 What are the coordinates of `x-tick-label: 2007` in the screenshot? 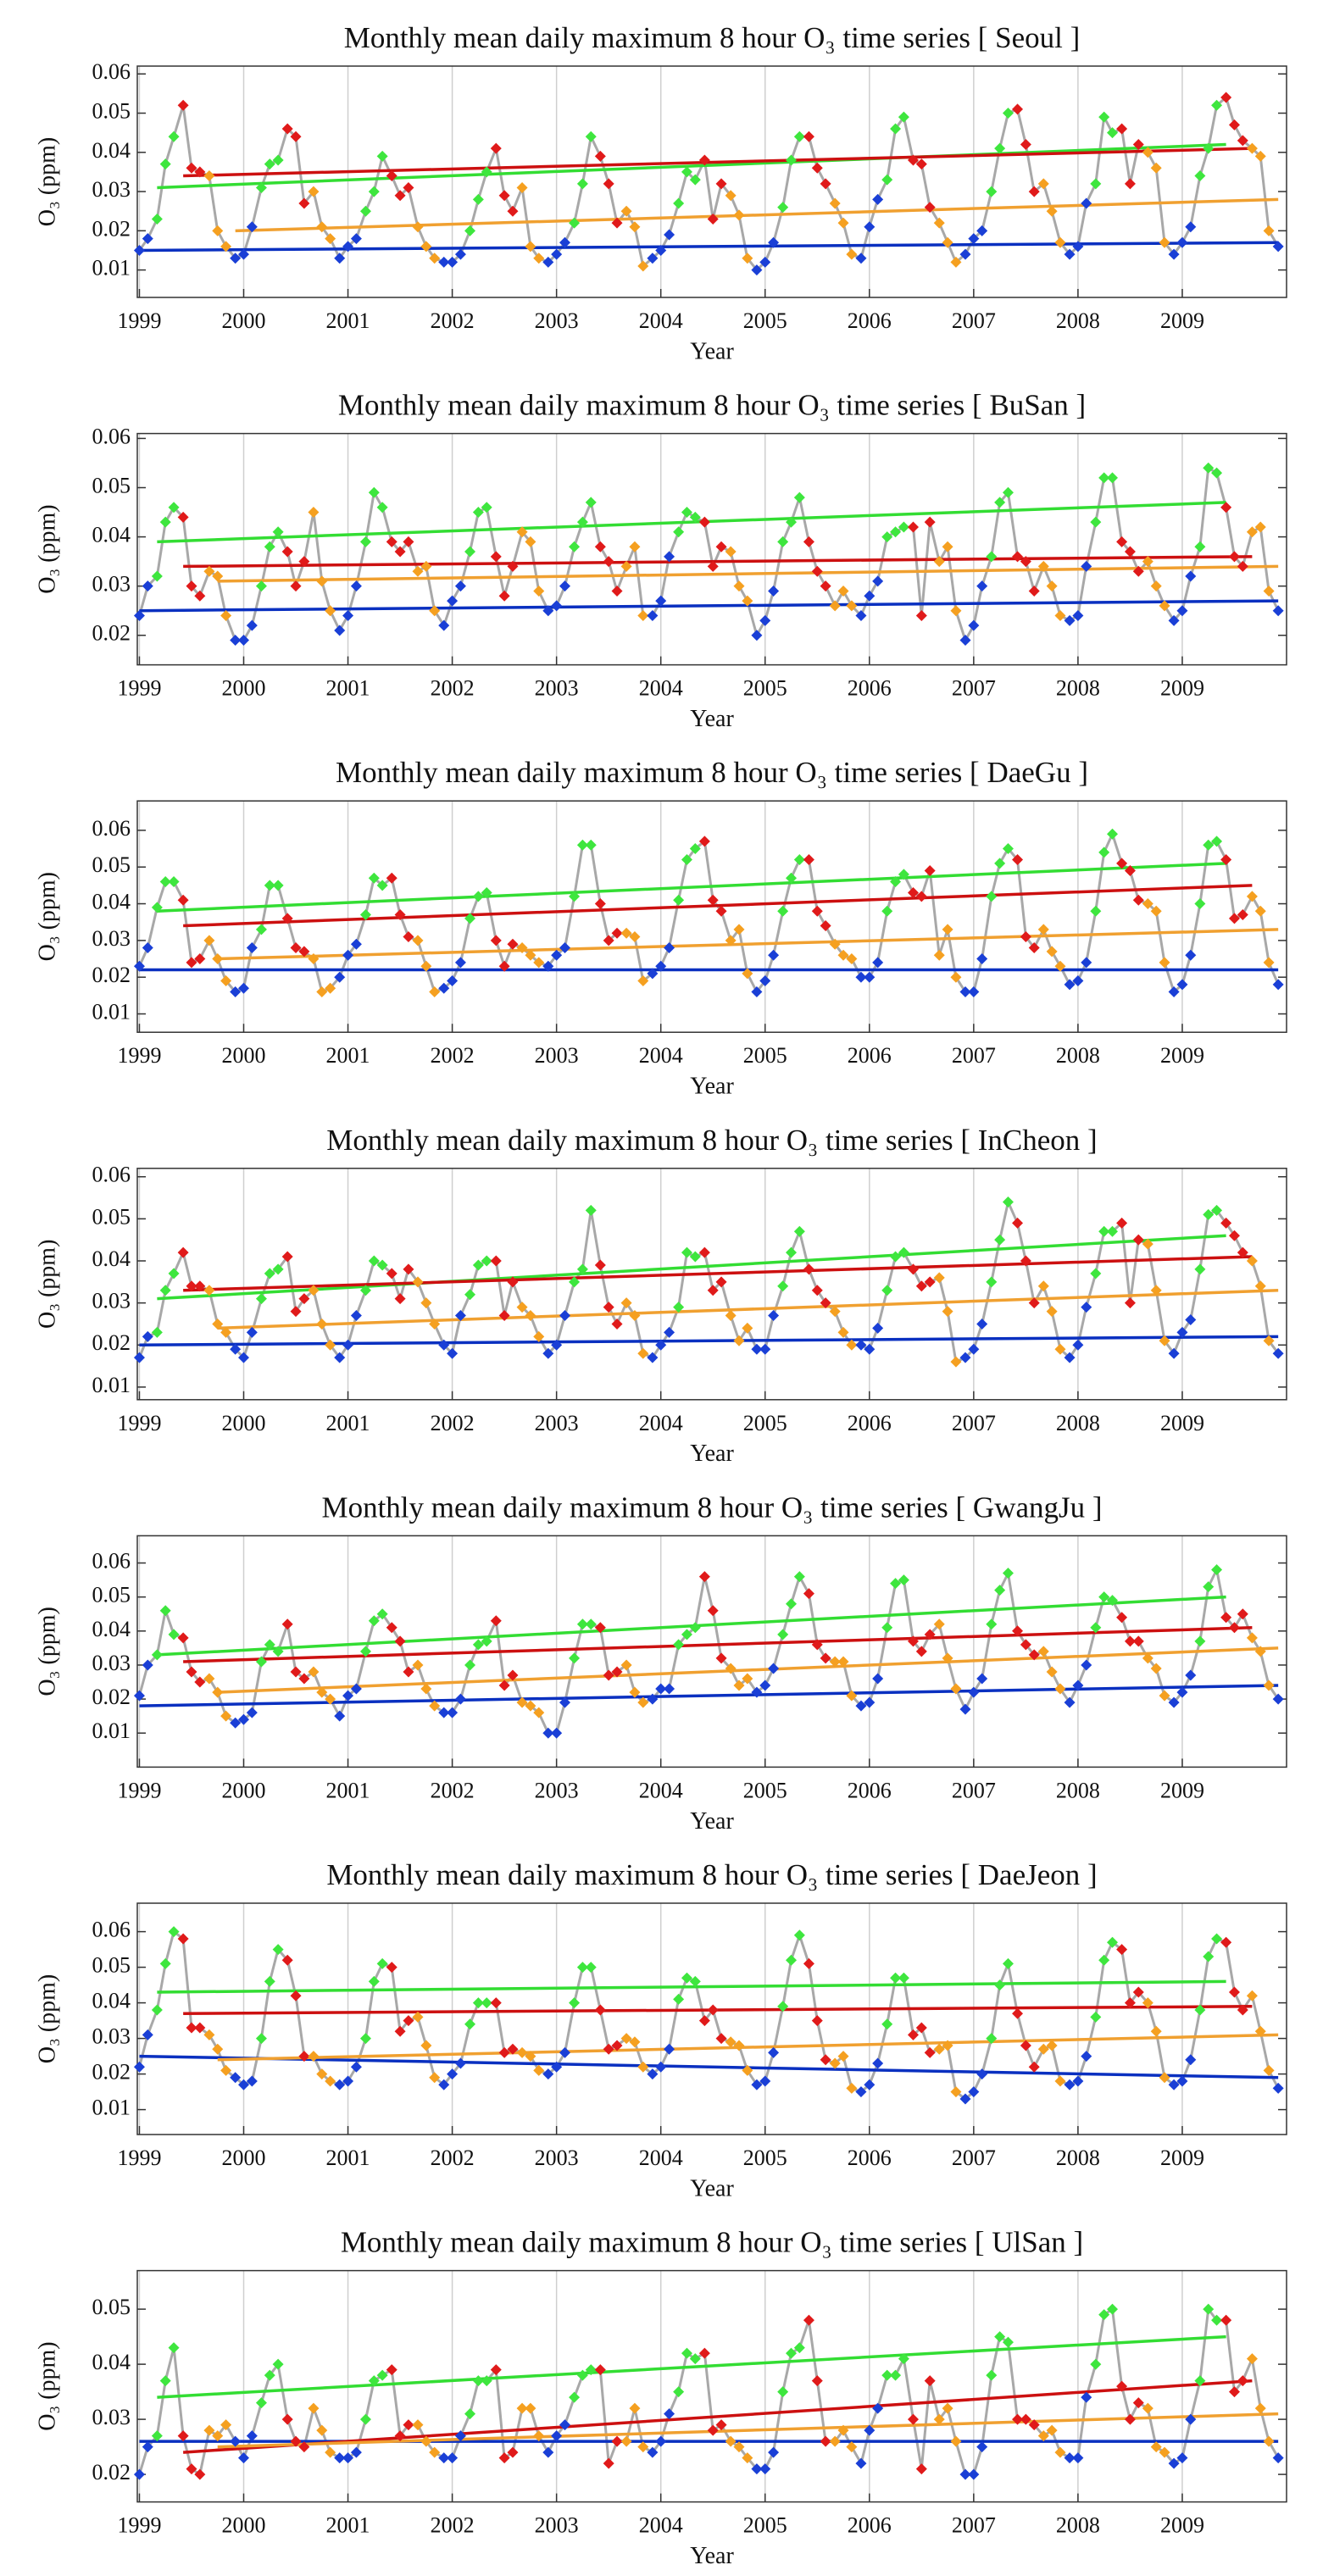 It's located at (974, 320).